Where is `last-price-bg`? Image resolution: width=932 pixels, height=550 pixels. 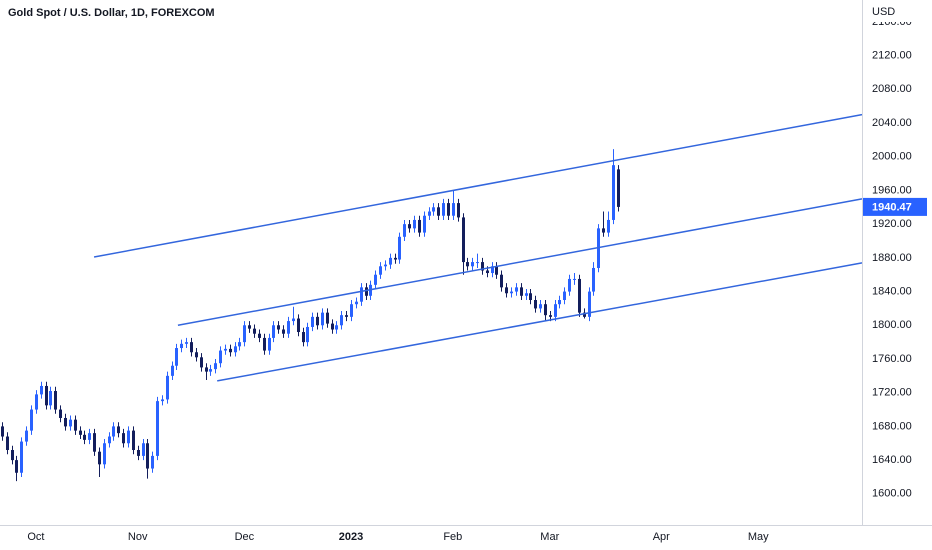 last-price-bg is located at coordinates (895, 206).